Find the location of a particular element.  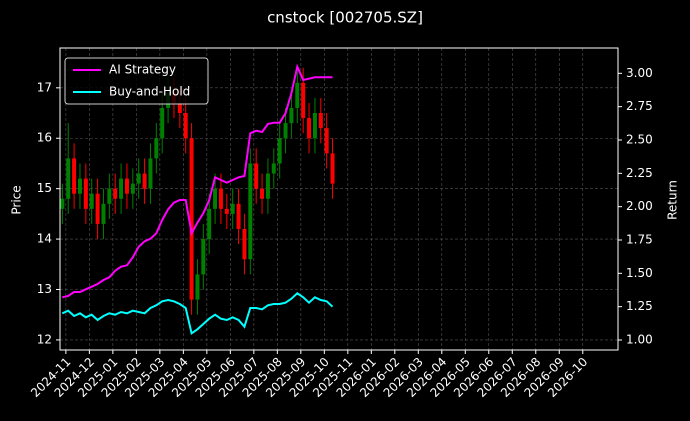

y2-tick-label: 1.75 is located at coordinates (639, 240).